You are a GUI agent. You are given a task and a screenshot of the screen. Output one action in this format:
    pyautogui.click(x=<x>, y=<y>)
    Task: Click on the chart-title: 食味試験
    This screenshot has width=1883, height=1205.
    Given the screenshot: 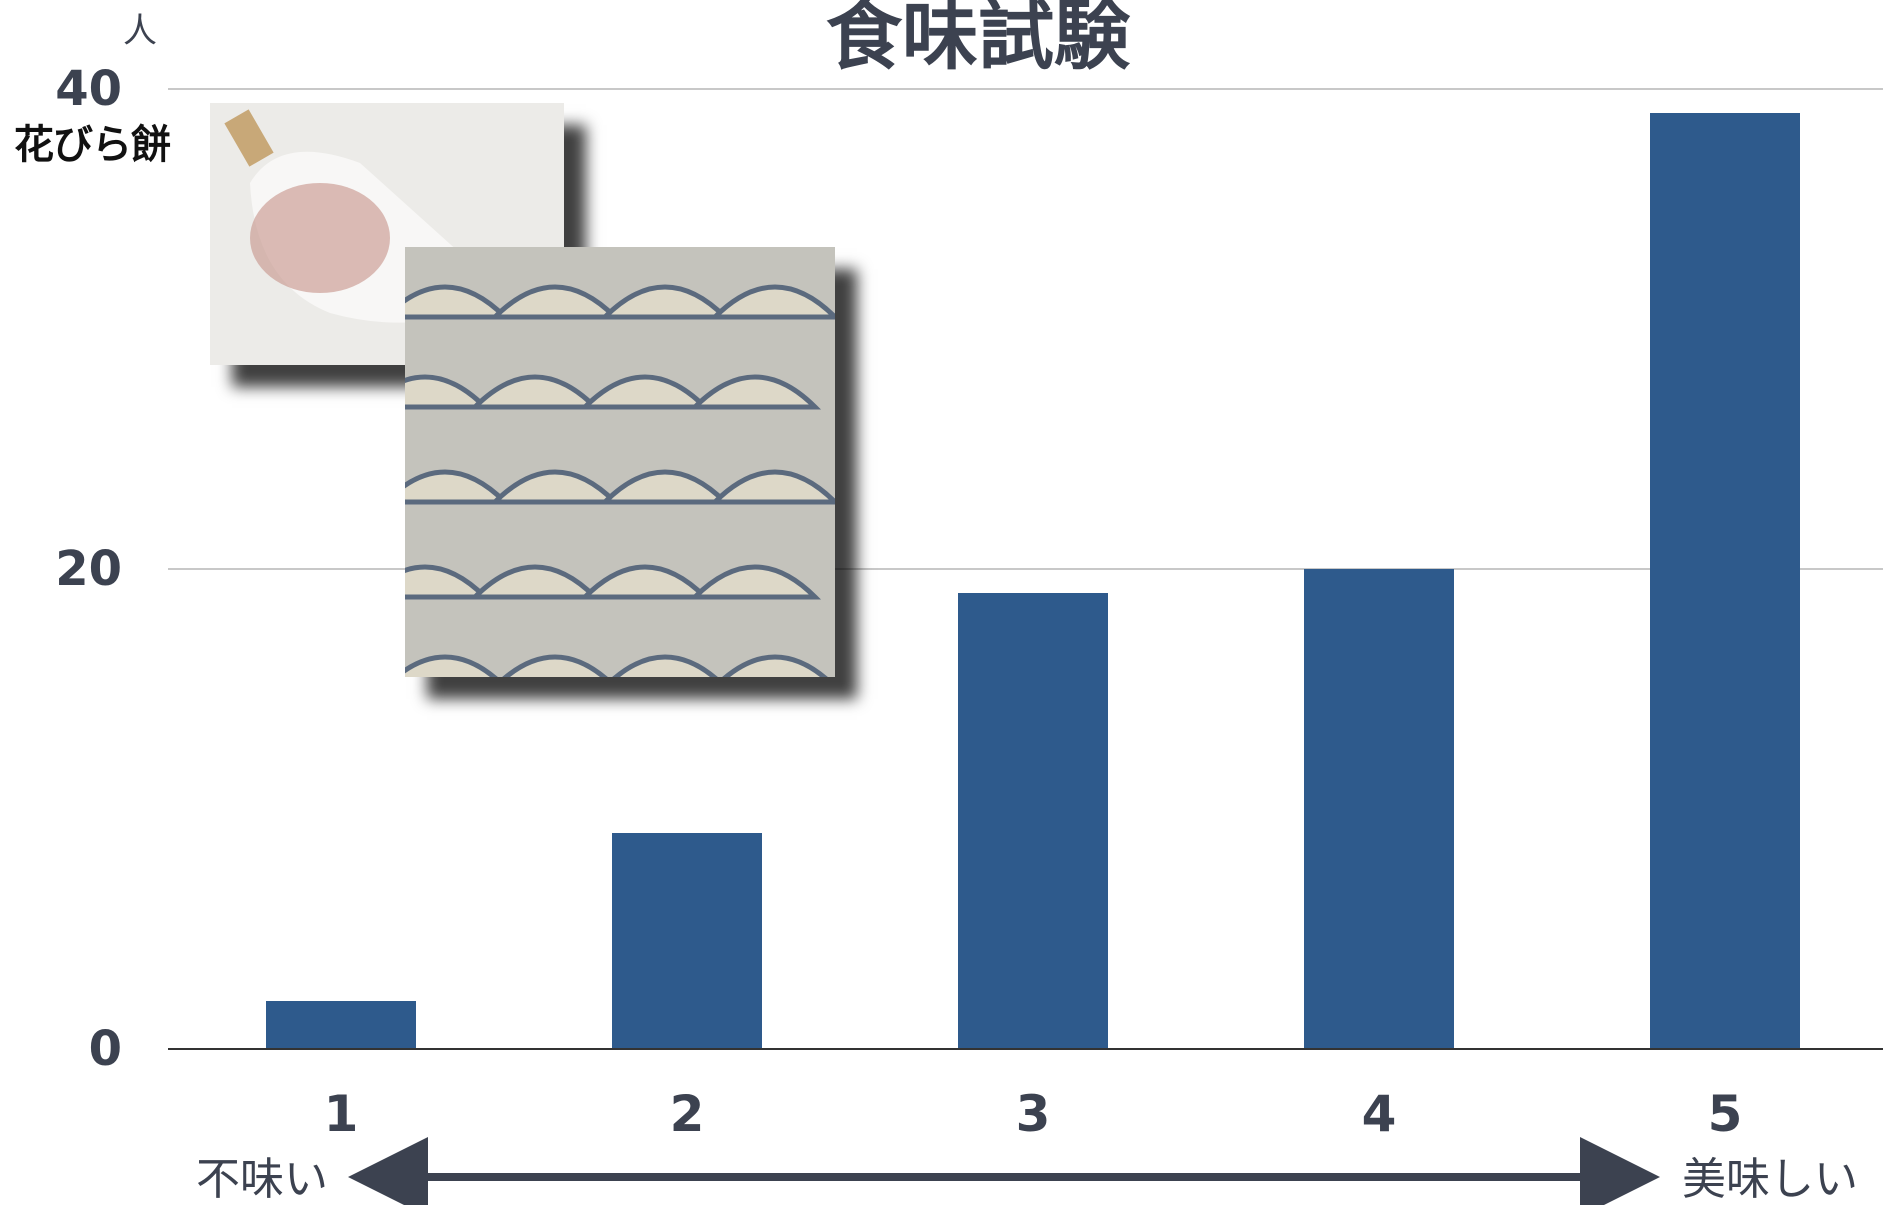 What is the action you would take?
    pyautogui.click(x=978, y=40)
    